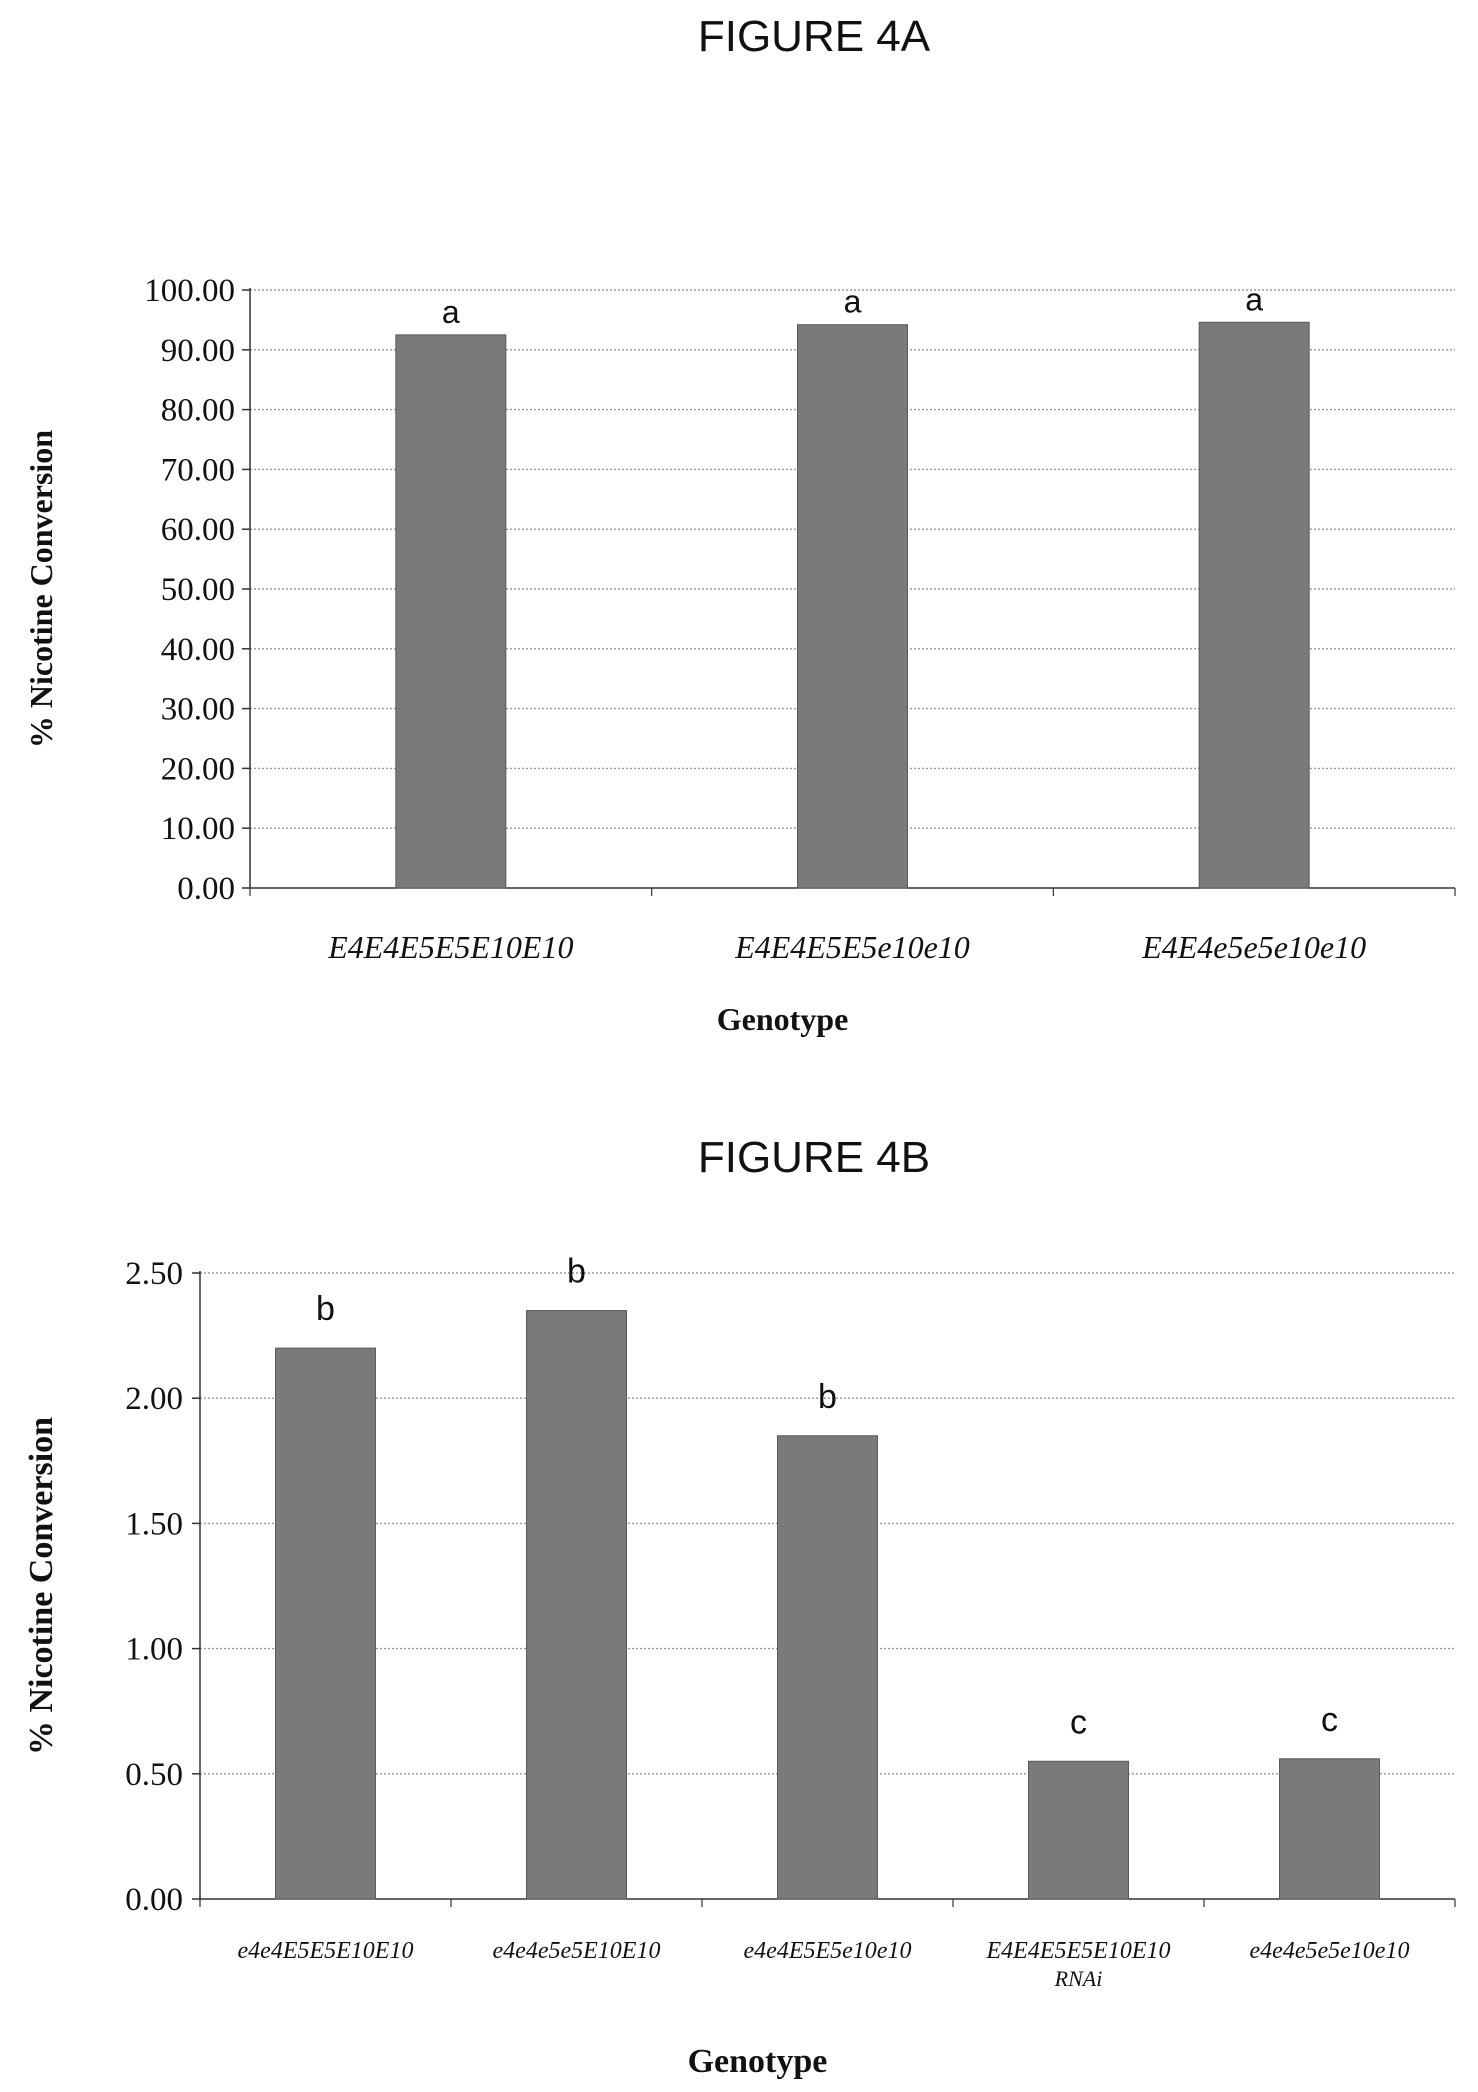 The width and height of the screenshot is (1478, 2092). I want to click on y-tick-label: 40.00, so click(198, 650).